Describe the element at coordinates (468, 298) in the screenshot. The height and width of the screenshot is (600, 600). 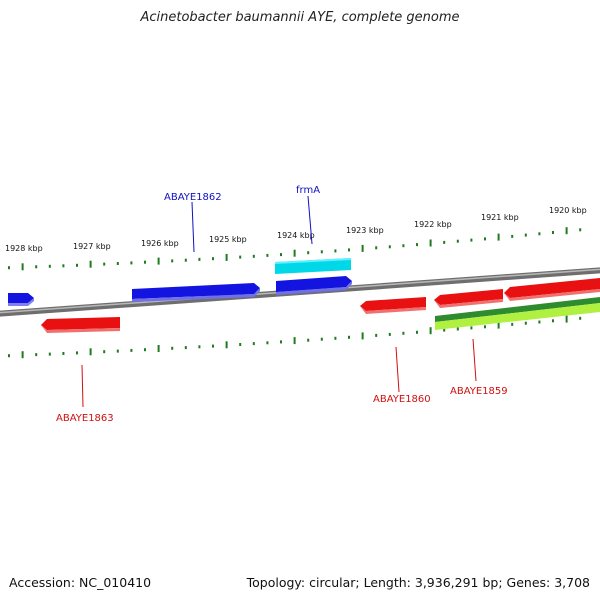
I see `gene-ABAYE1859` at that location.